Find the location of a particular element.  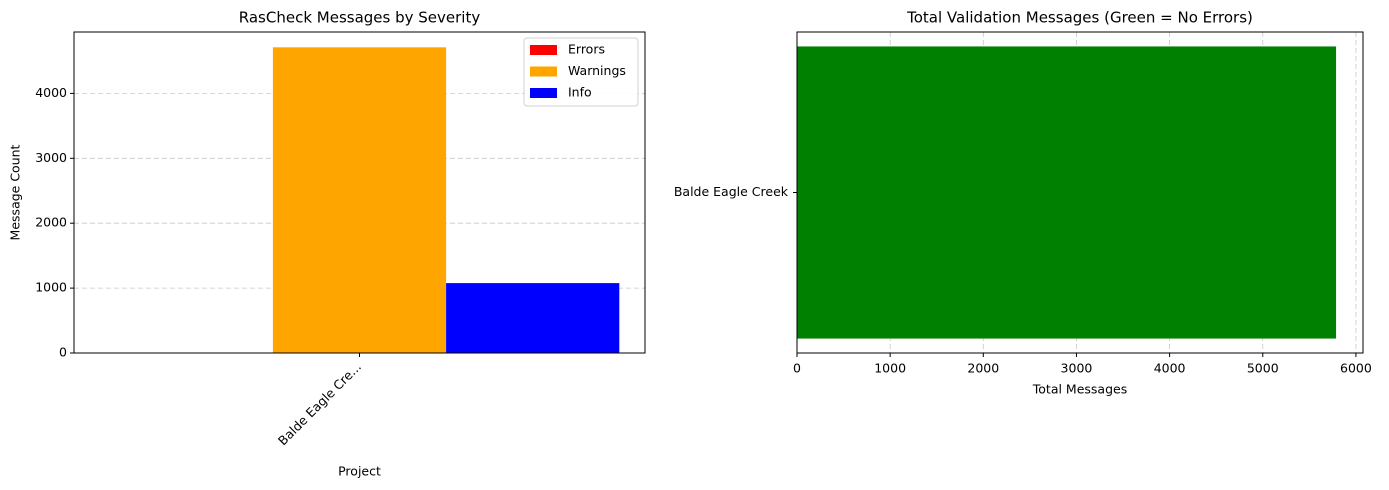

y-axis-label: Message Count is located at coordinates (15, 192).